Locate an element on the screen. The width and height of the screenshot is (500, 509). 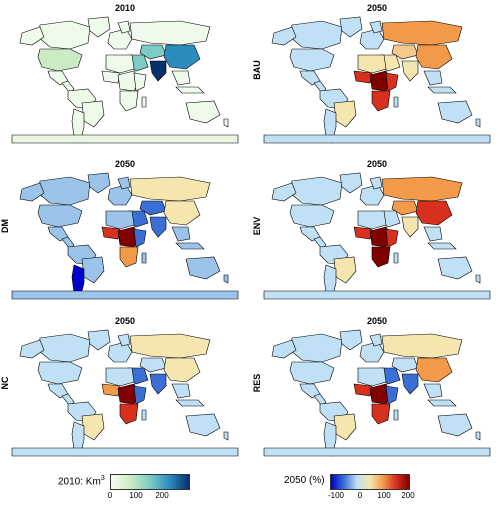
legend-title-text: 2010: Km is located at coordinates (79, 482).